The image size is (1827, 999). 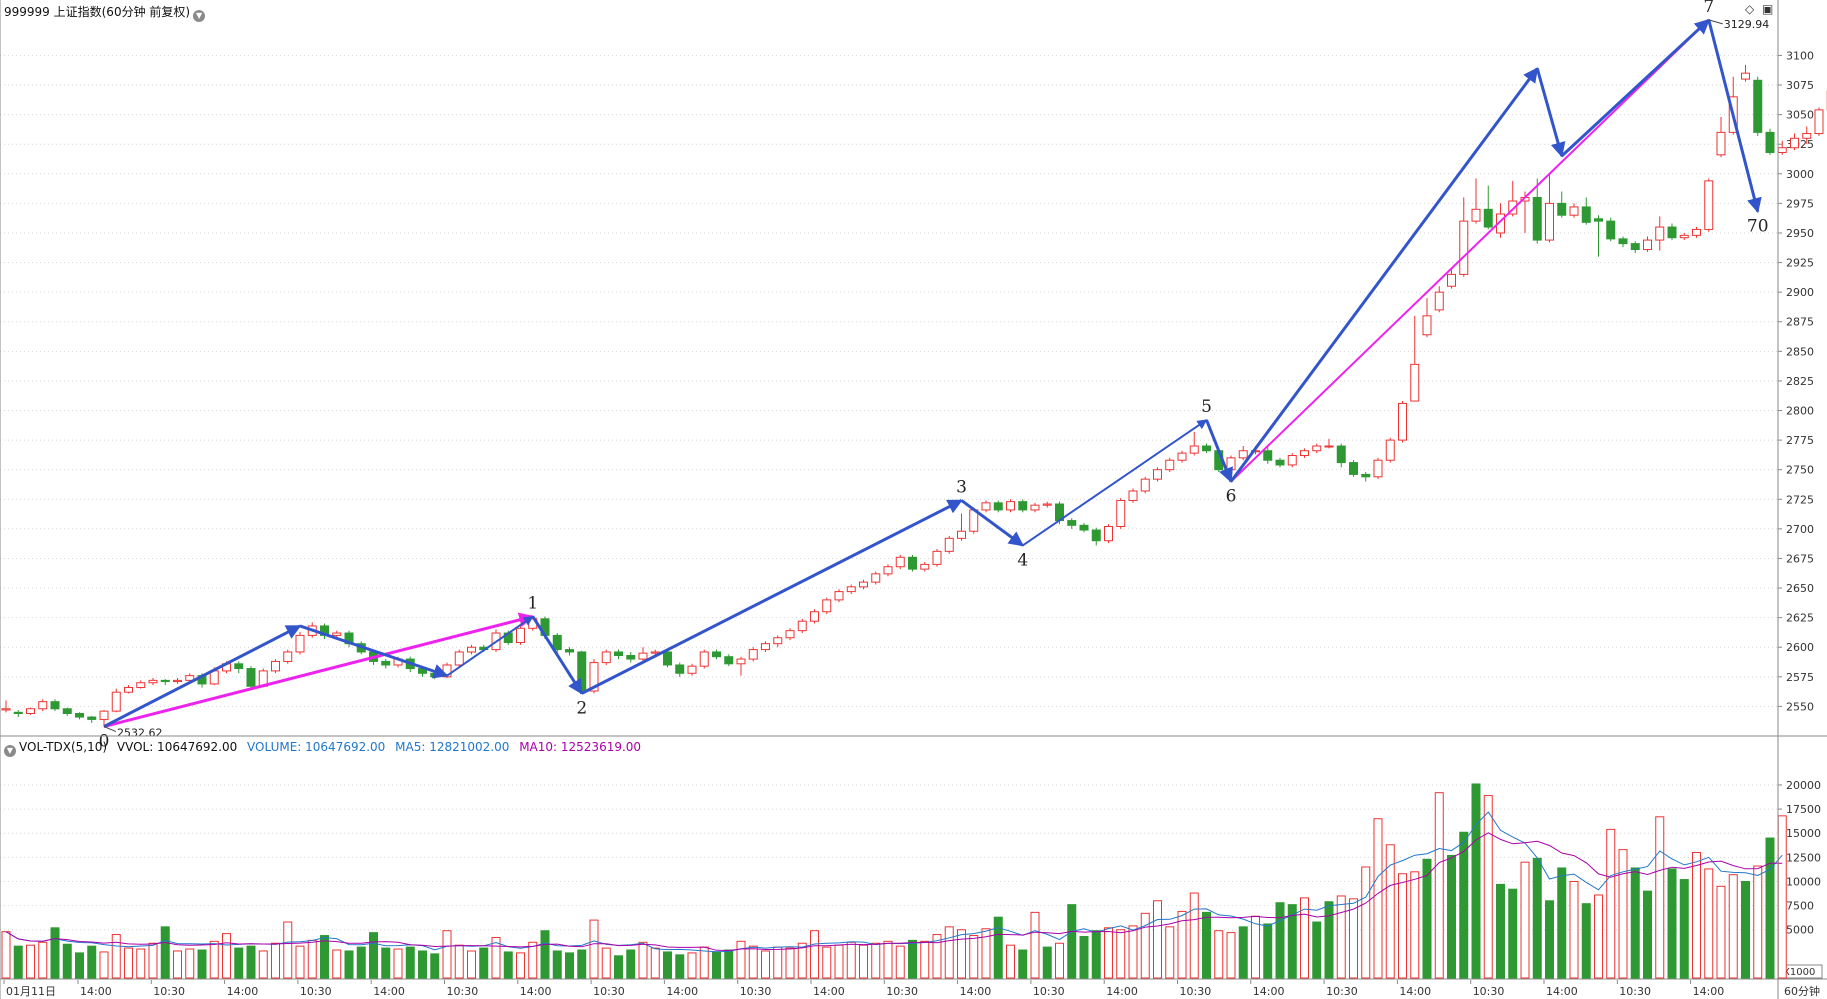 What do you see at coordinates (1802, 991) in the screenshot?
I see `period-label: 60分钟` at bounding box center [1802, 991].